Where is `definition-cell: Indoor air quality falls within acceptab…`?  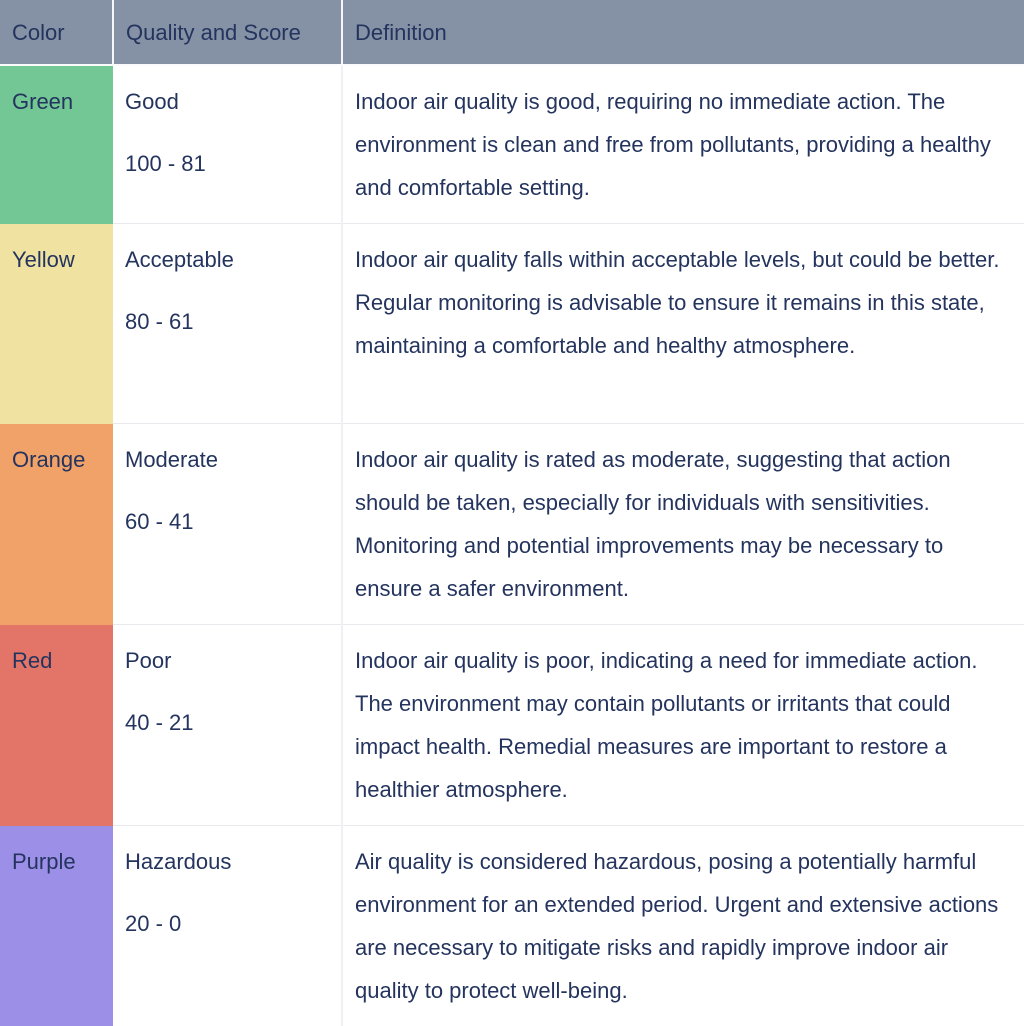 definition-cell: Indoor air quality falls within acceptab… is located at coordinates (683, 324).